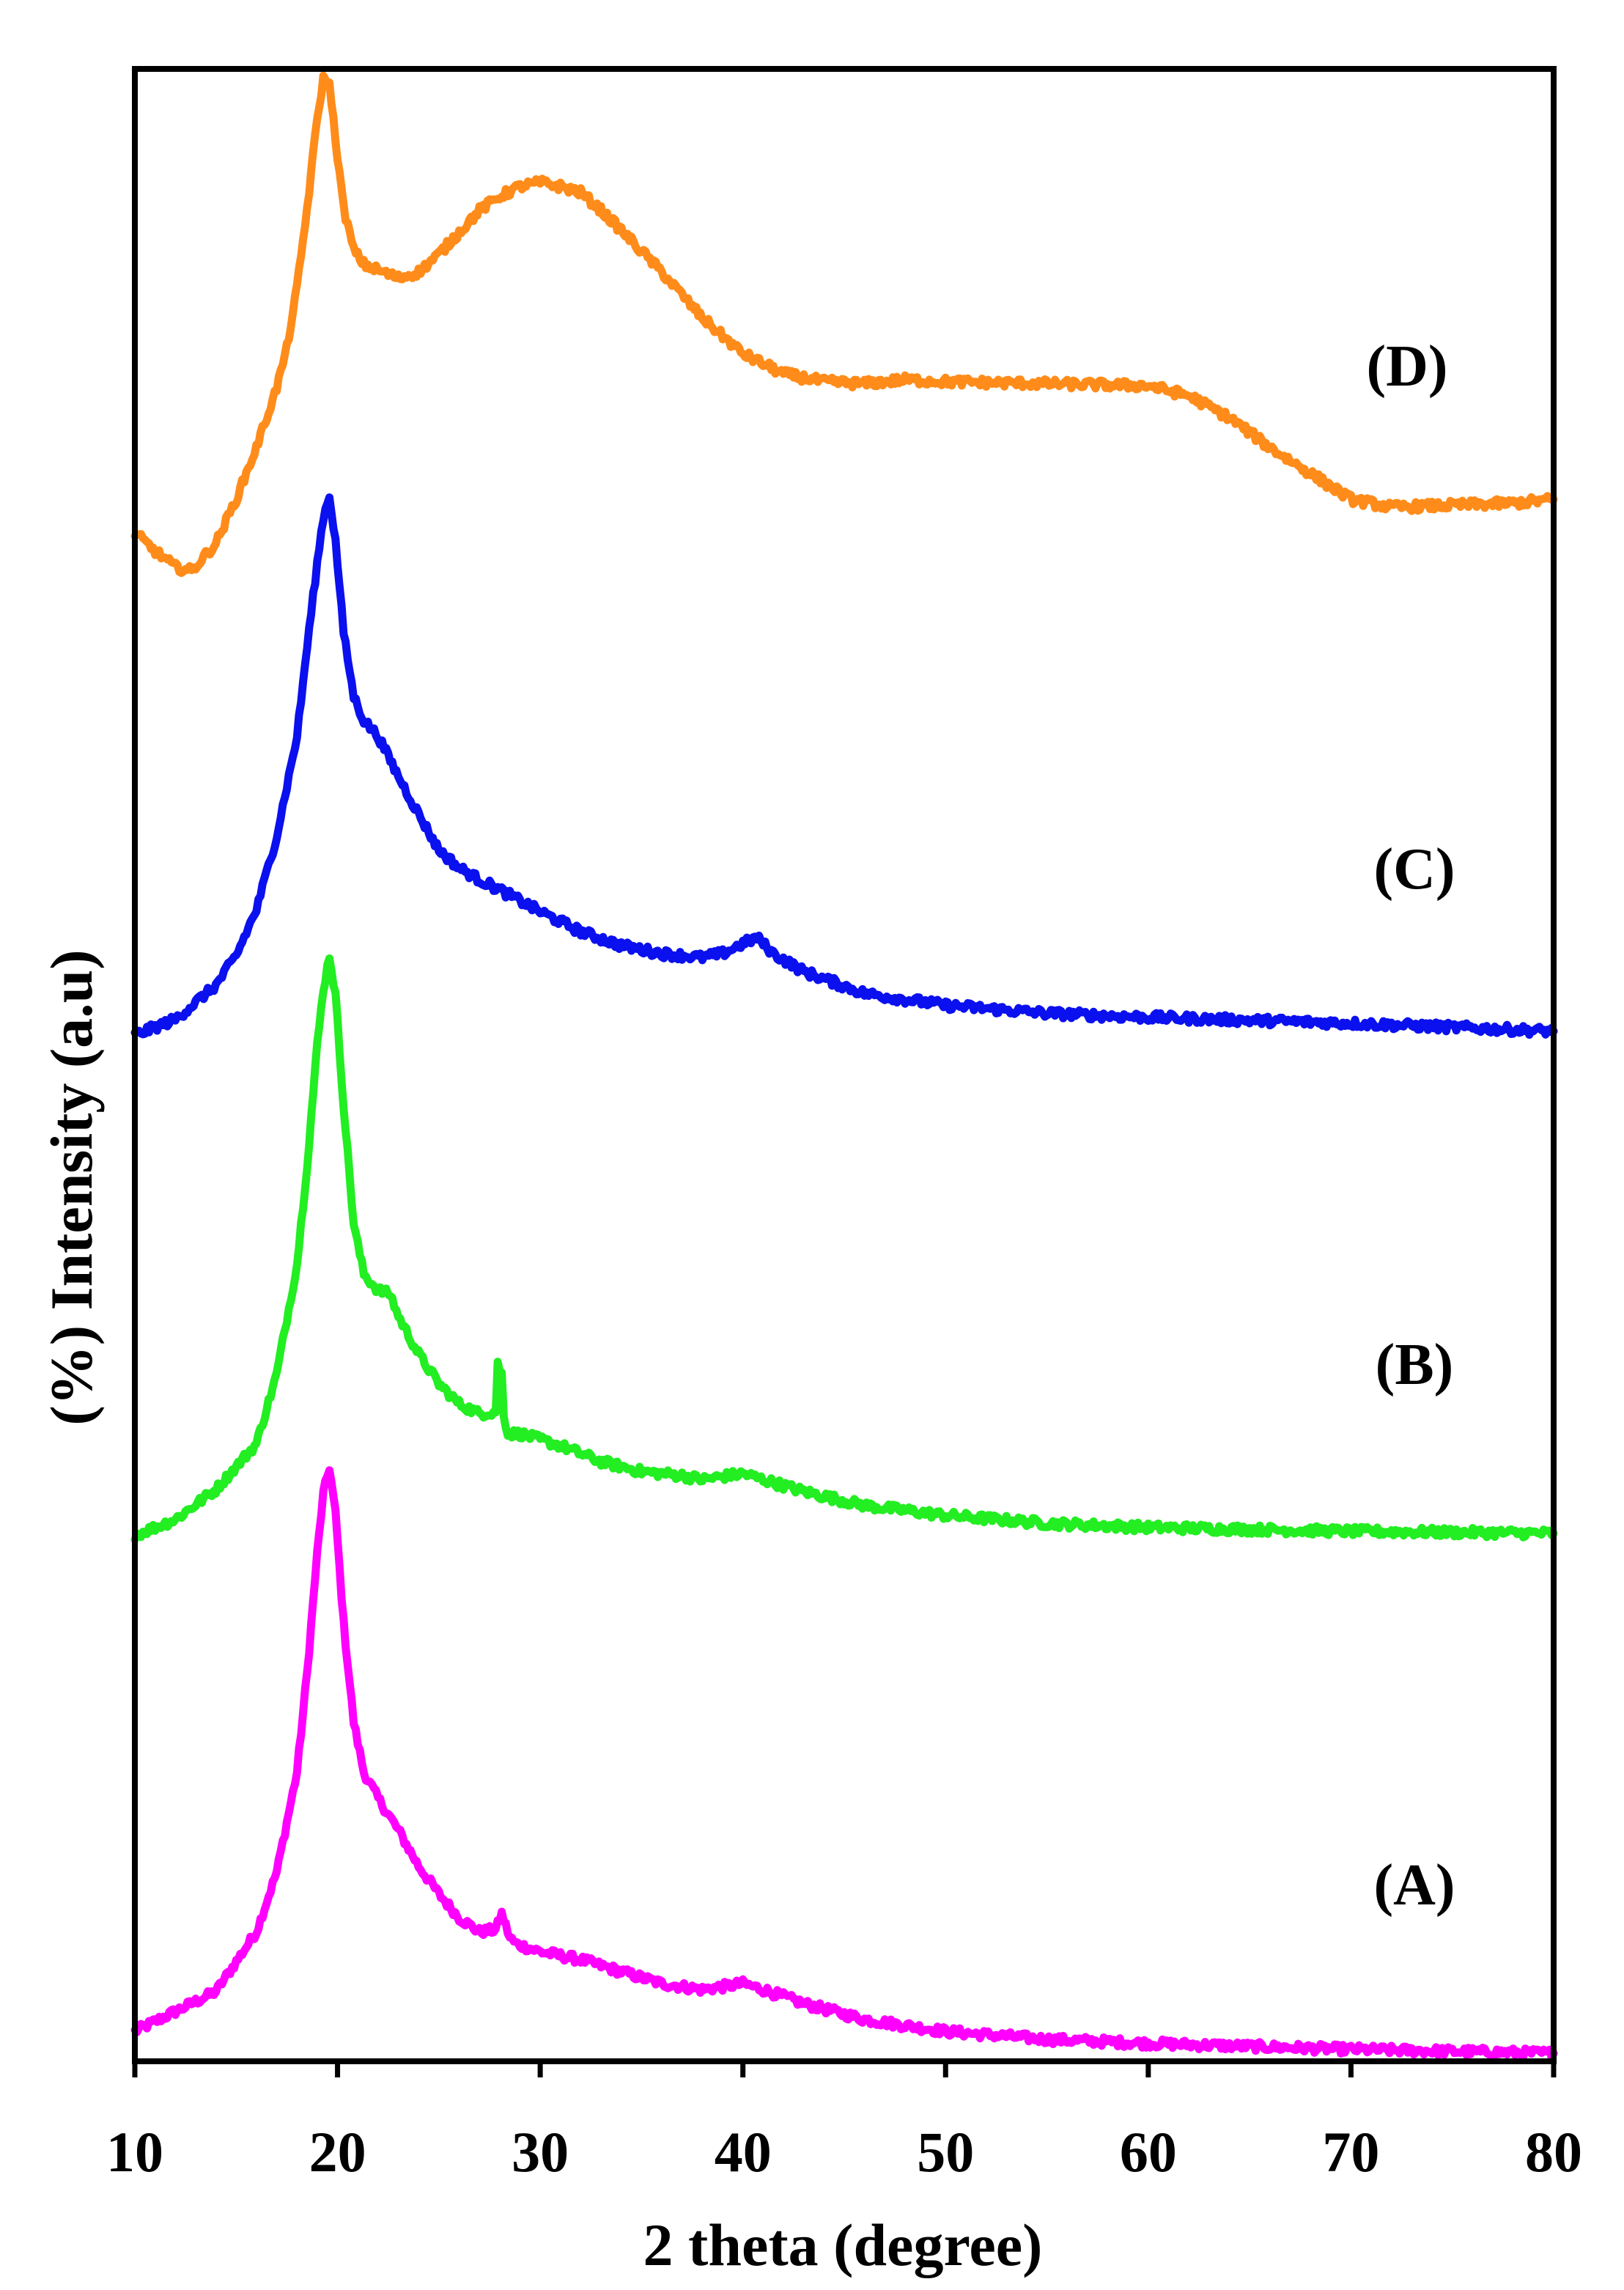 This screenshot has height=2290, width=1624. What do you see at coordinates (1410, 1126) in the screenshot?
I see `series-labels: (D) (C) (B) (A)` at bounding box center [1410, 1126].